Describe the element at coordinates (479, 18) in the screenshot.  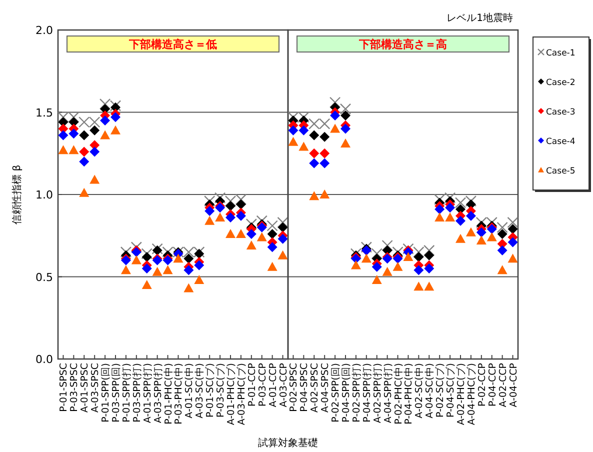
I see `text: レベル1地震時` at that location.